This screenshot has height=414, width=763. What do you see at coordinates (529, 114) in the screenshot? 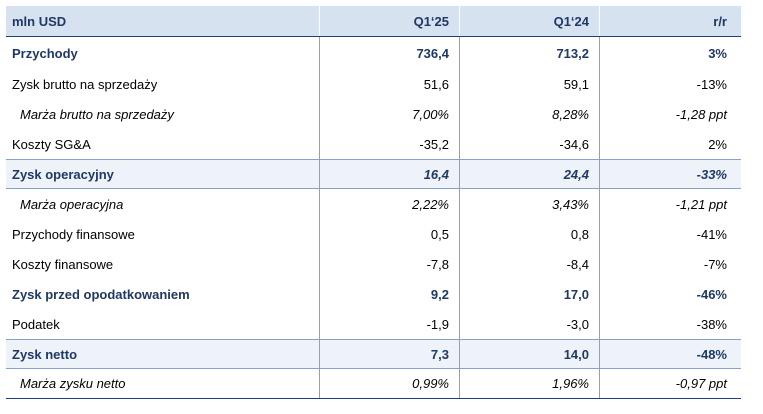
I see `row-value-q1-2024: 8,28%` at bounding box center [529, 114].